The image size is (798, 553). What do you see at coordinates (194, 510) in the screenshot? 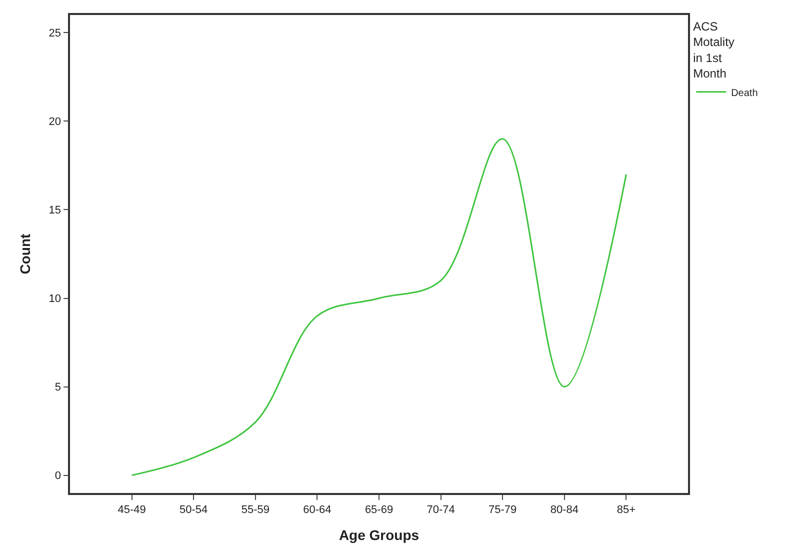
I see `x-tick-label: 50-54` at bounding box center [194, 510].